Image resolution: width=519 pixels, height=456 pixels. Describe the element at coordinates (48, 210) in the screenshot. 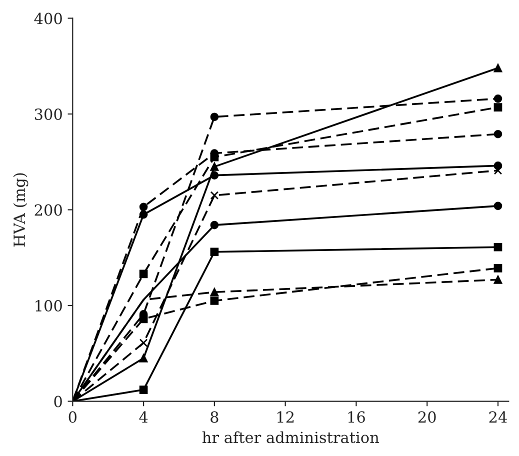

I see `y-tick-label: 200` at that location.